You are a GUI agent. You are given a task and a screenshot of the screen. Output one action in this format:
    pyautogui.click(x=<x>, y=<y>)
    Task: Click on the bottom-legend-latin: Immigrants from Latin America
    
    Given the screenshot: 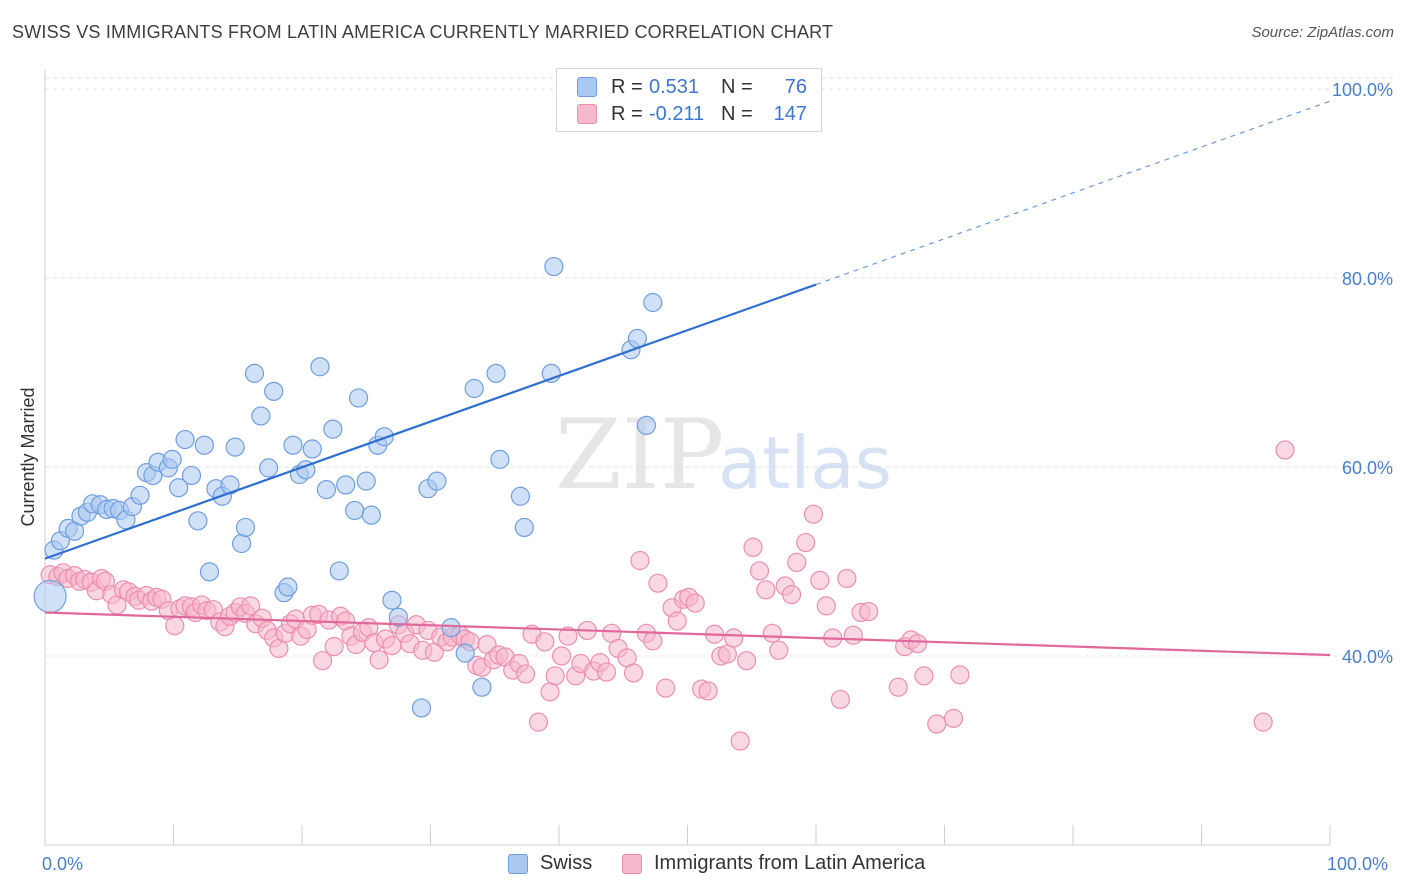 What is the action you would take?
    pyautogui.click(x=773, y=863)
    